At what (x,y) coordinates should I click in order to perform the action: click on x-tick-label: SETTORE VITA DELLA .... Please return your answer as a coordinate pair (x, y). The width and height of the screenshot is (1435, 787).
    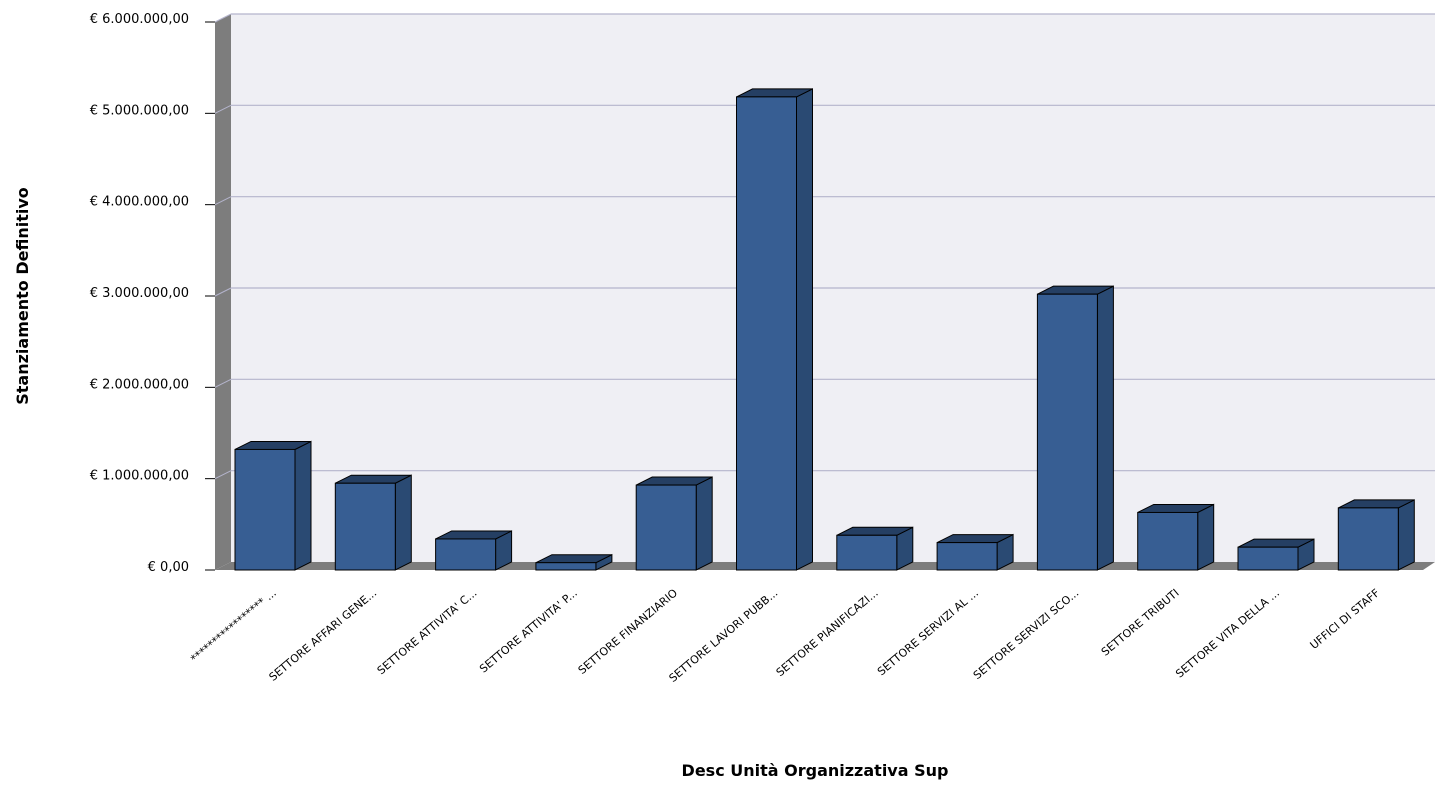
    Looking at the image, I should click on (1227, 633).